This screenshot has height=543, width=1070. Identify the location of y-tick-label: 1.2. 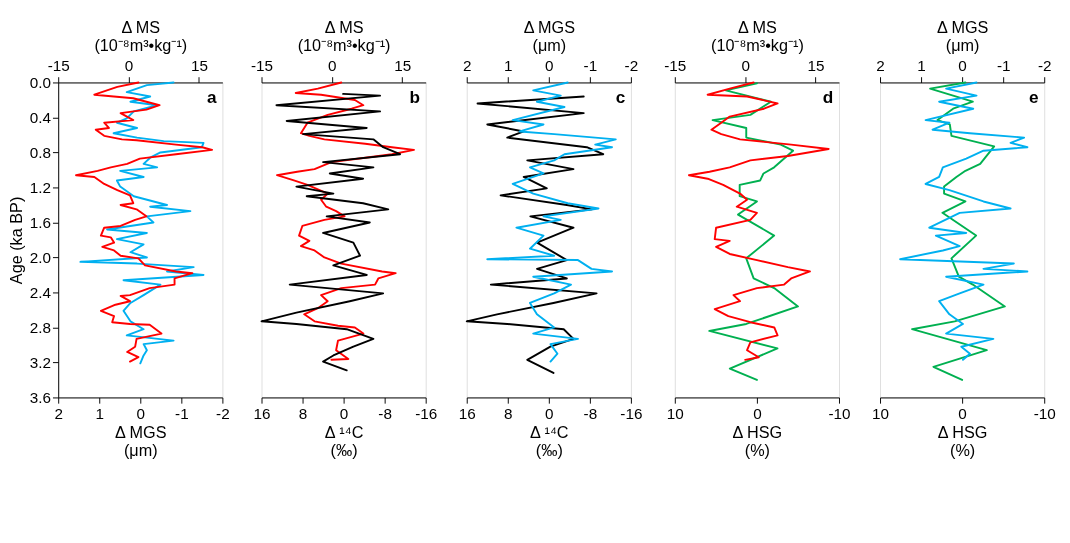
(40, 187).